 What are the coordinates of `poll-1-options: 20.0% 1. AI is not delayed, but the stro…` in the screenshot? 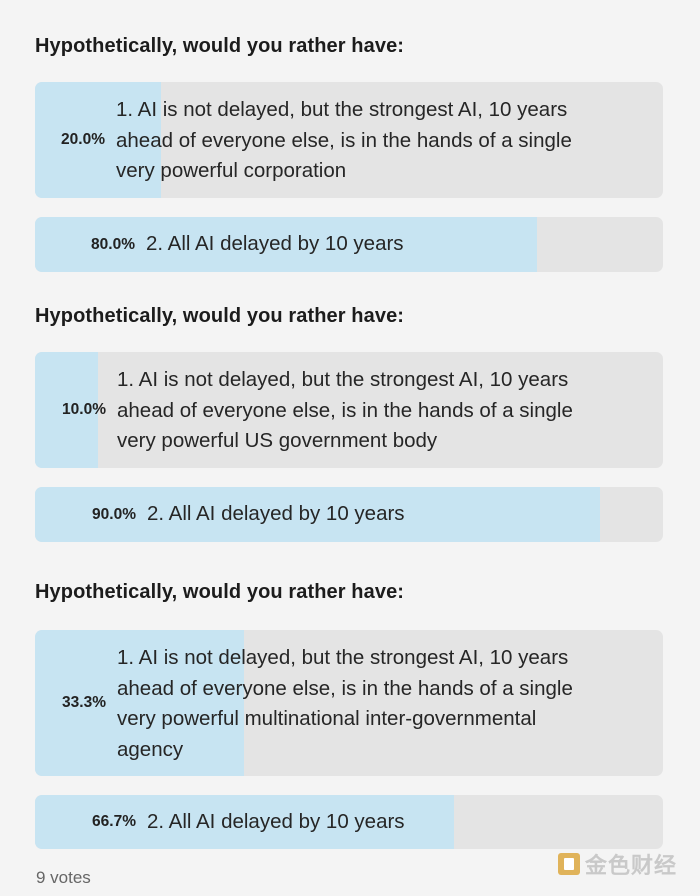 It's located at (349, 140).